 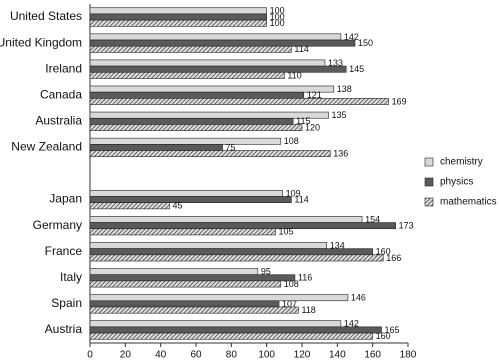 What do you see at coordinates (365, 43) in the screenshot?
I see `value-label: 150` at bounding box center [365, 43].